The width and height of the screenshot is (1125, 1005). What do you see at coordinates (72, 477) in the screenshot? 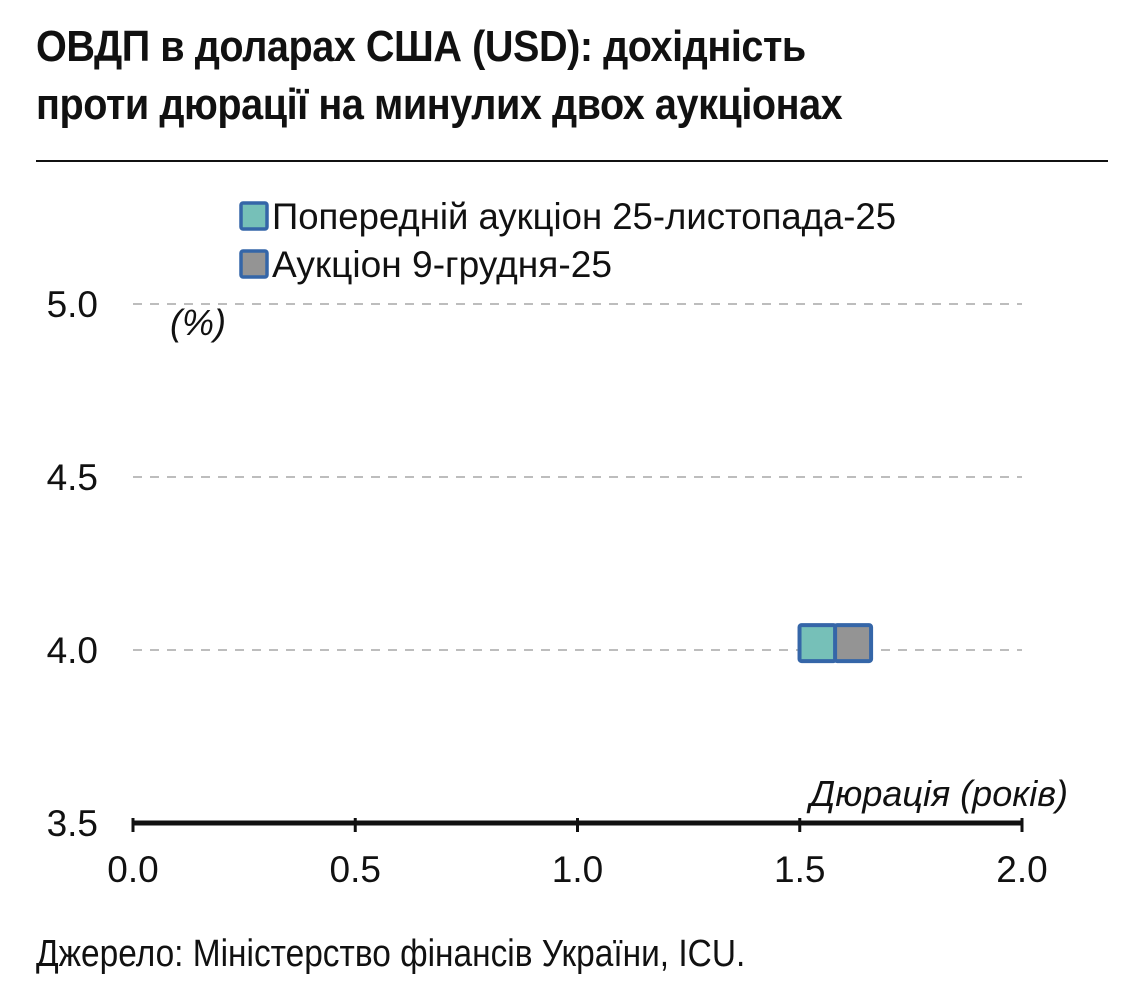
I see `y-tick-label: 4.5` at bounding box center [72, 477].